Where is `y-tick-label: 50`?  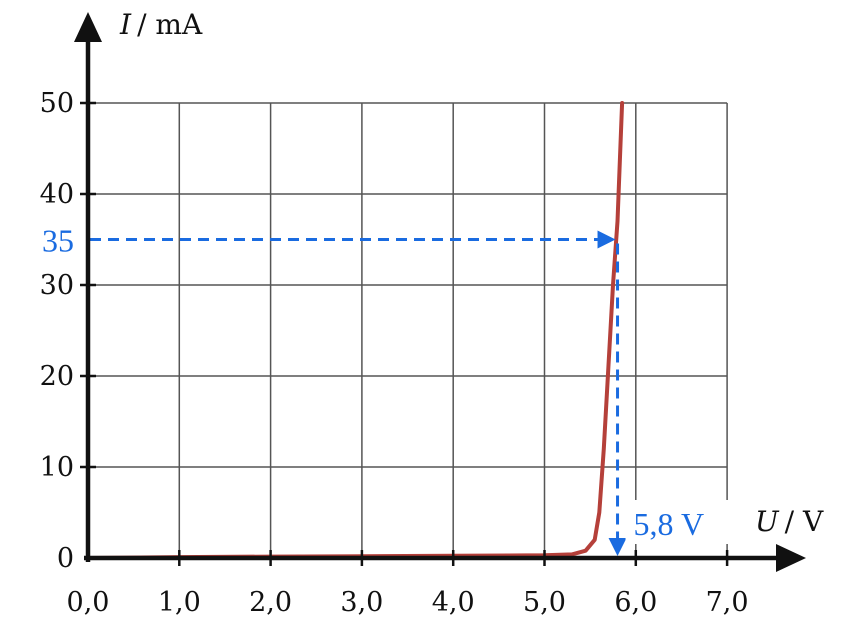 y-tick-label: 50 is located at coordinates (57, 103).